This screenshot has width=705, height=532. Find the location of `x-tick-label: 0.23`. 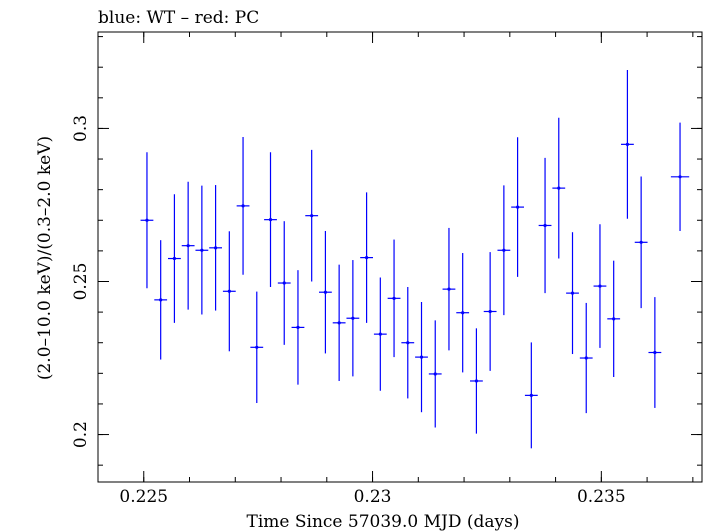

x-tick-label: 0.23 is located at coordinates (373, 497).